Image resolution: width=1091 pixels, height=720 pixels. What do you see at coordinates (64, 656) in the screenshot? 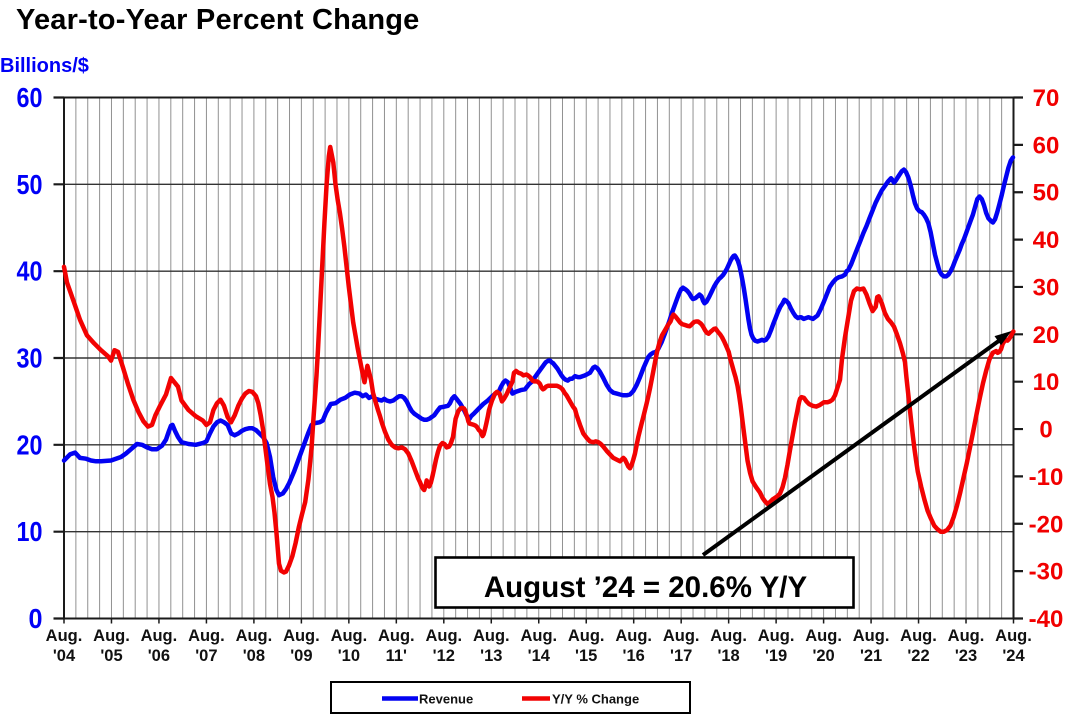
I see `svg-text: '04` at bounding box center [64, 656].